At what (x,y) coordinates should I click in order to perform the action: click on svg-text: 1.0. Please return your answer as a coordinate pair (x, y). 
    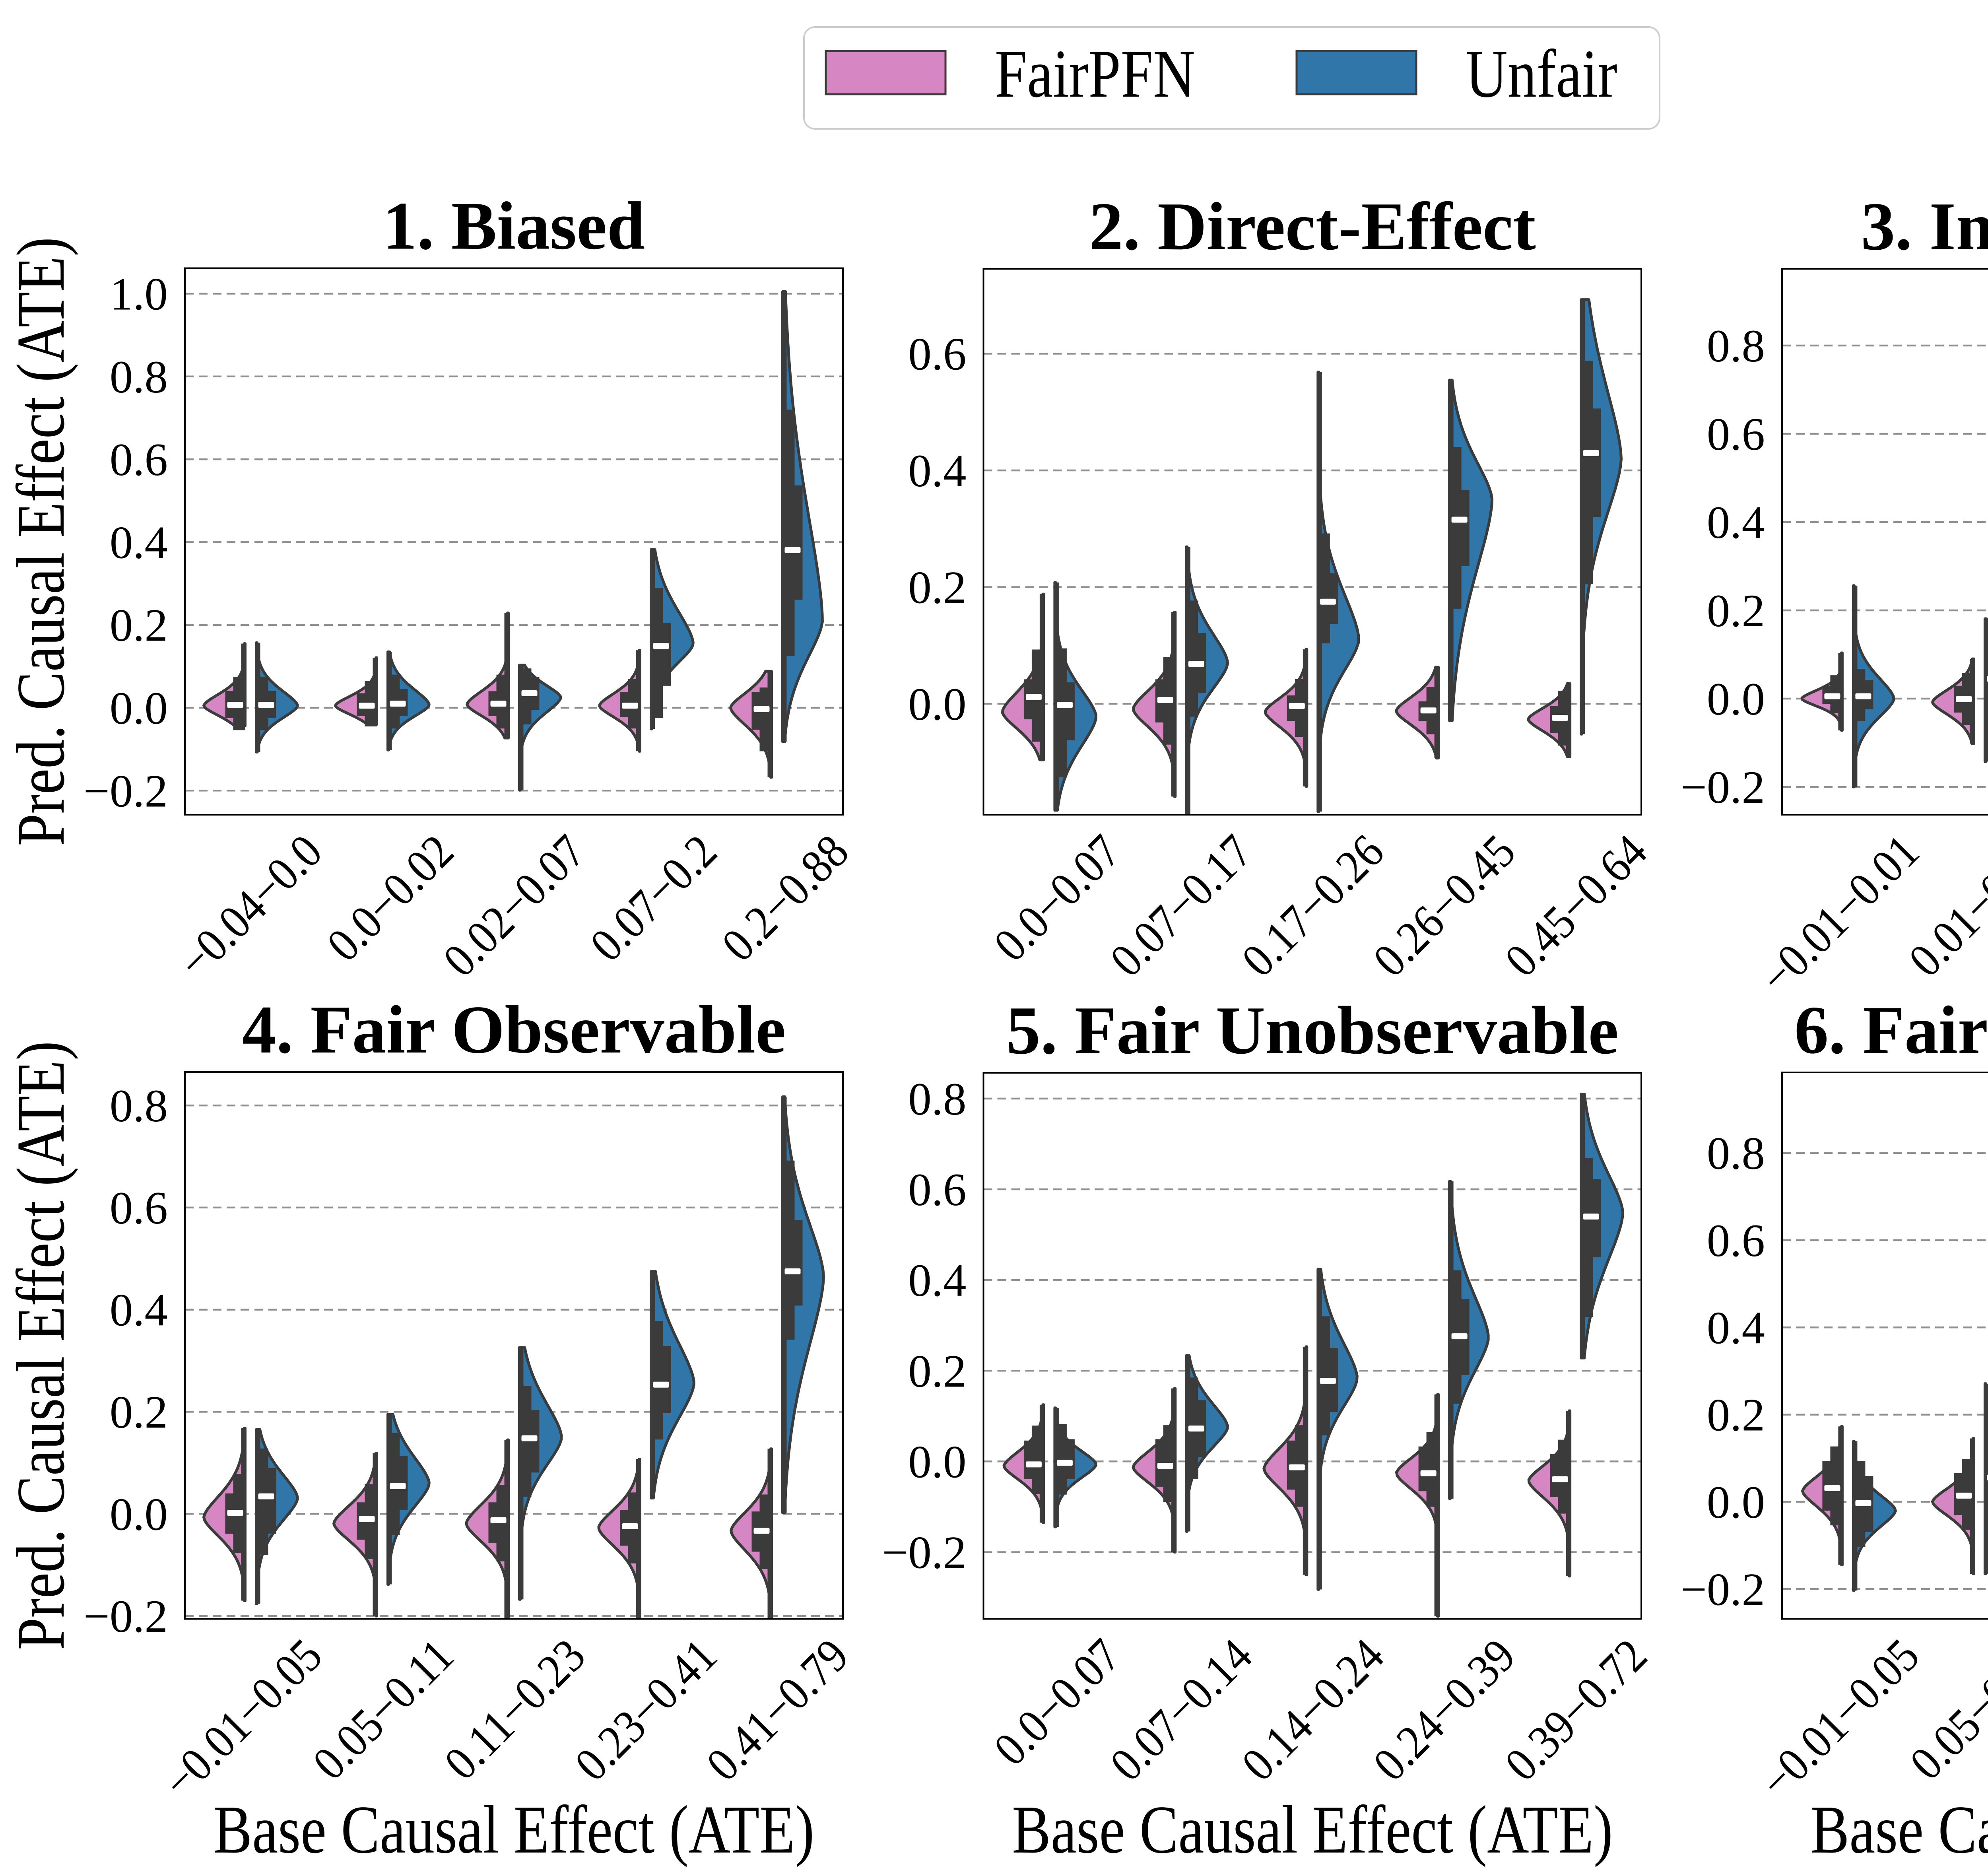
    Looking at the image, I should click on (139, 294).